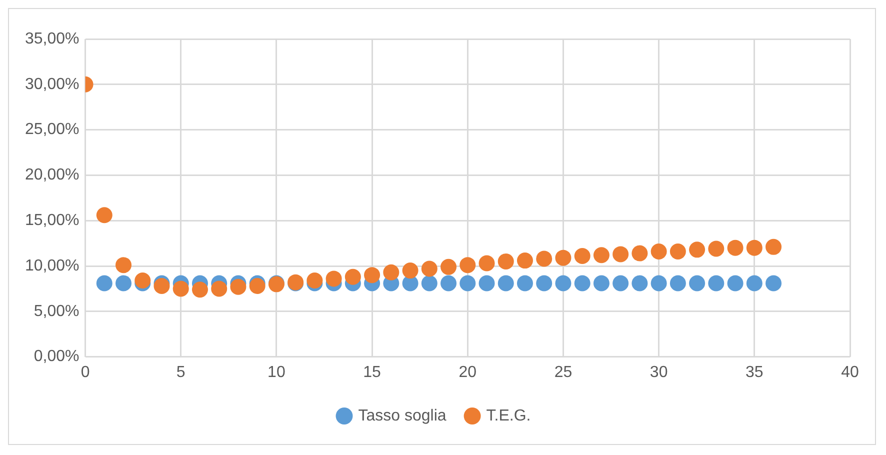  I want to click on x-tick-label: 0, so click(85, 372).